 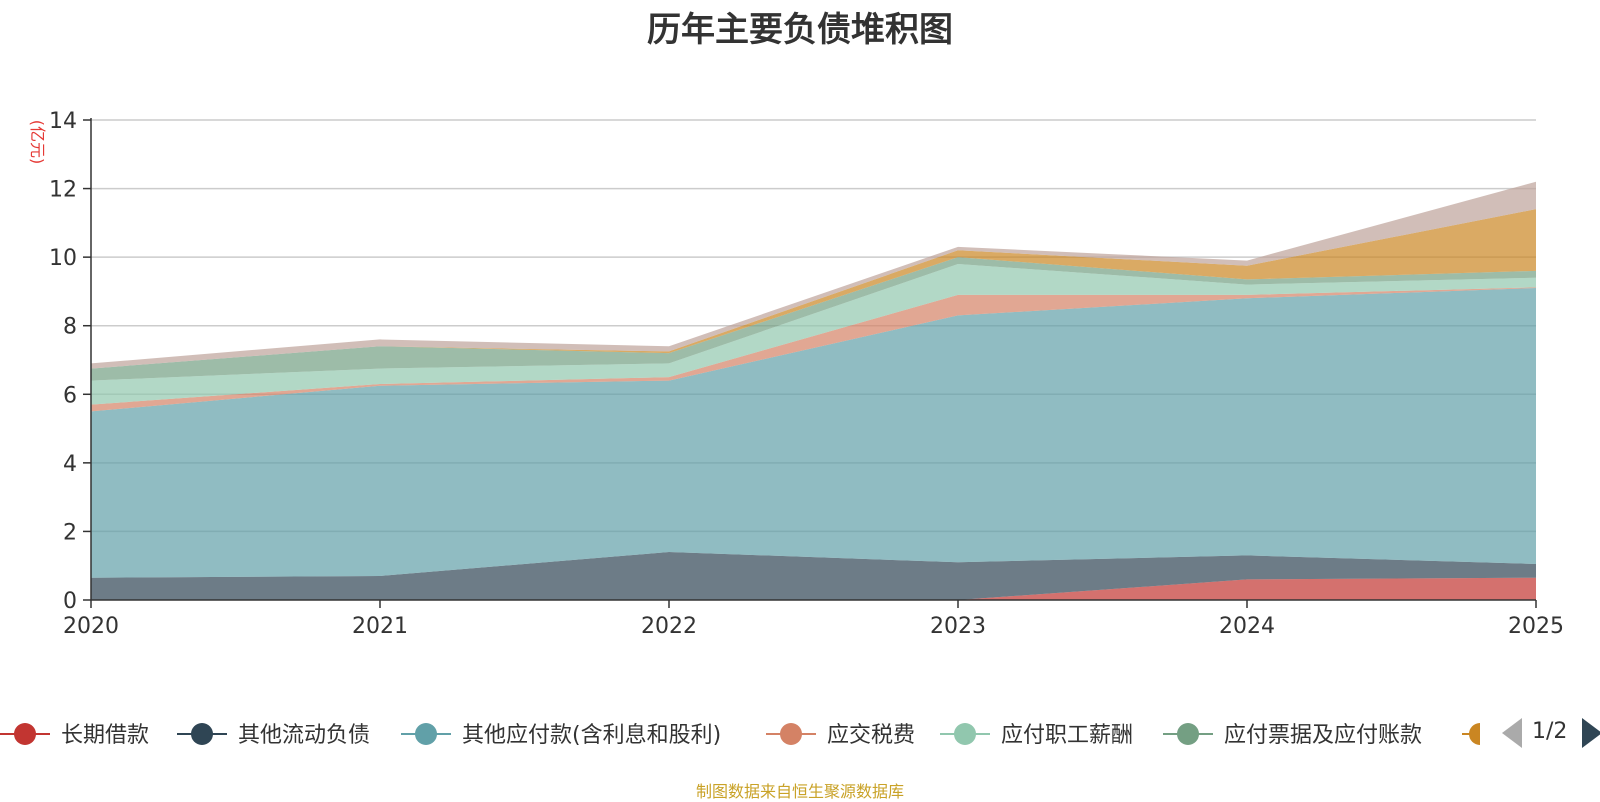 I want to click on y-tick-label: 6, so click(x=70, y=395).